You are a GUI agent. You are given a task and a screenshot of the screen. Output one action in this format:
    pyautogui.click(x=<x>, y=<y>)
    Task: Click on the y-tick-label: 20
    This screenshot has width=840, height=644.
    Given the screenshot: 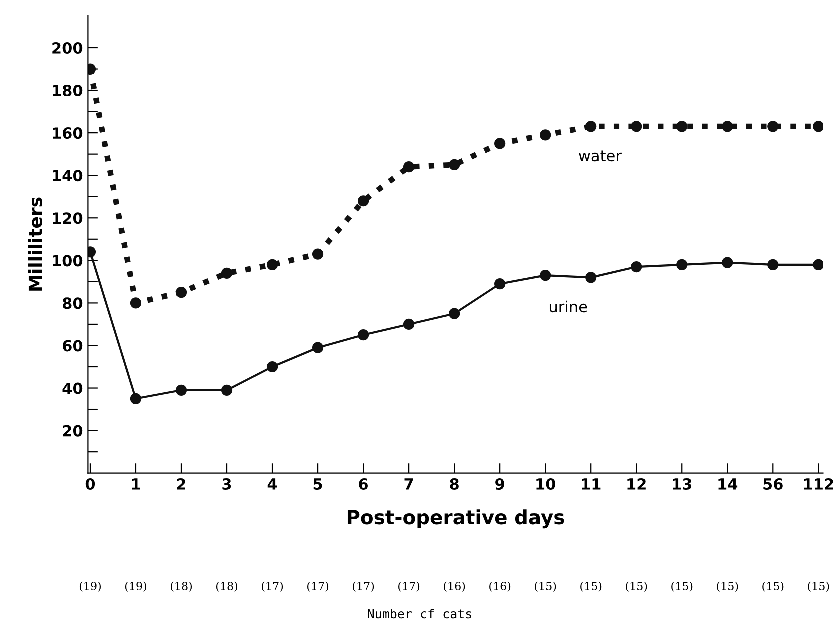 What is the action you would take?
    pyautogui.click(x=73, y=431)
    